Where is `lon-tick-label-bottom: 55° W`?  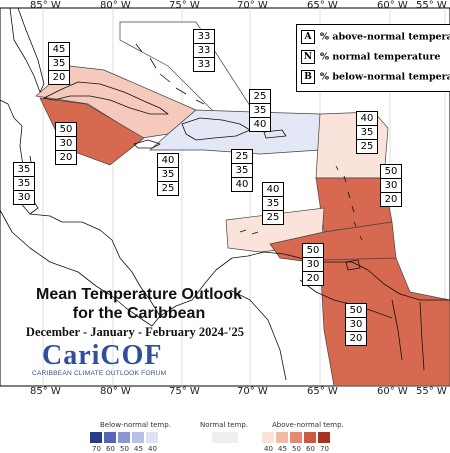 lon-tick-label-bottom: 55° W is located at coordinates (431, 391).